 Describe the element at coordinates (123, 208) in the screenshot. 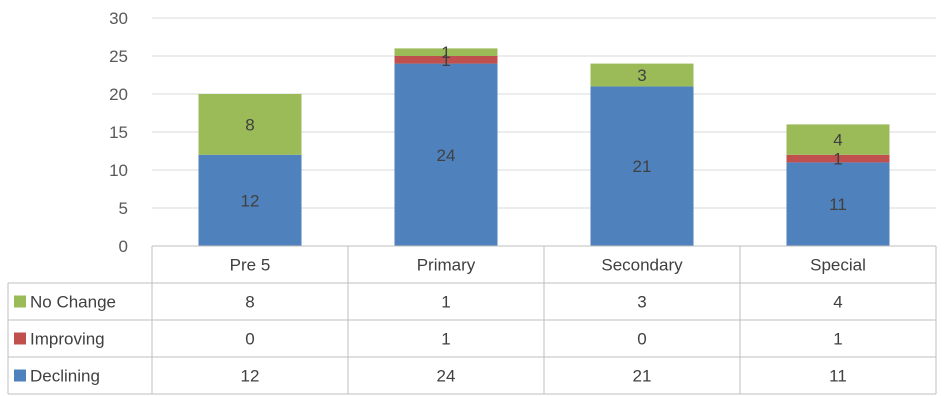

I see `y-tick-label: 5` at that location.